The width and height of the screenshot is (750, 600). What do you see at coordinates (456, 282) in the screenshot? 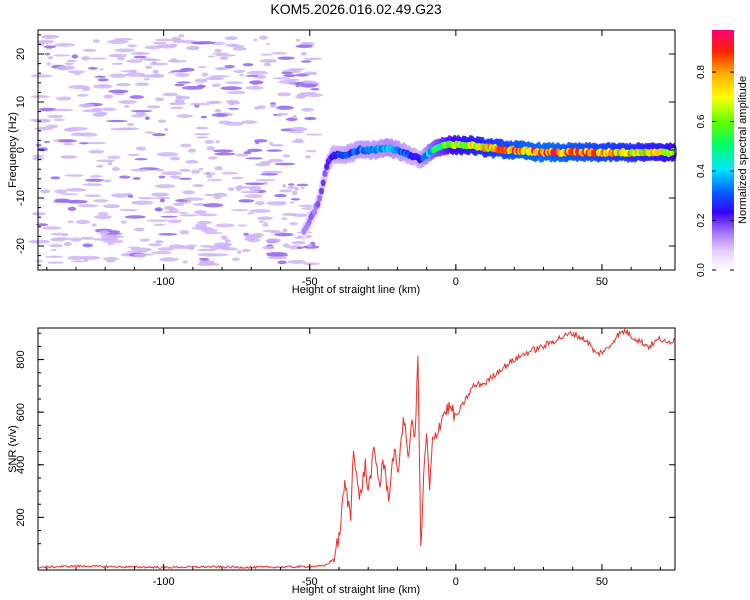
I see `x-tick-label: 0` at bounding box center [456, 282].